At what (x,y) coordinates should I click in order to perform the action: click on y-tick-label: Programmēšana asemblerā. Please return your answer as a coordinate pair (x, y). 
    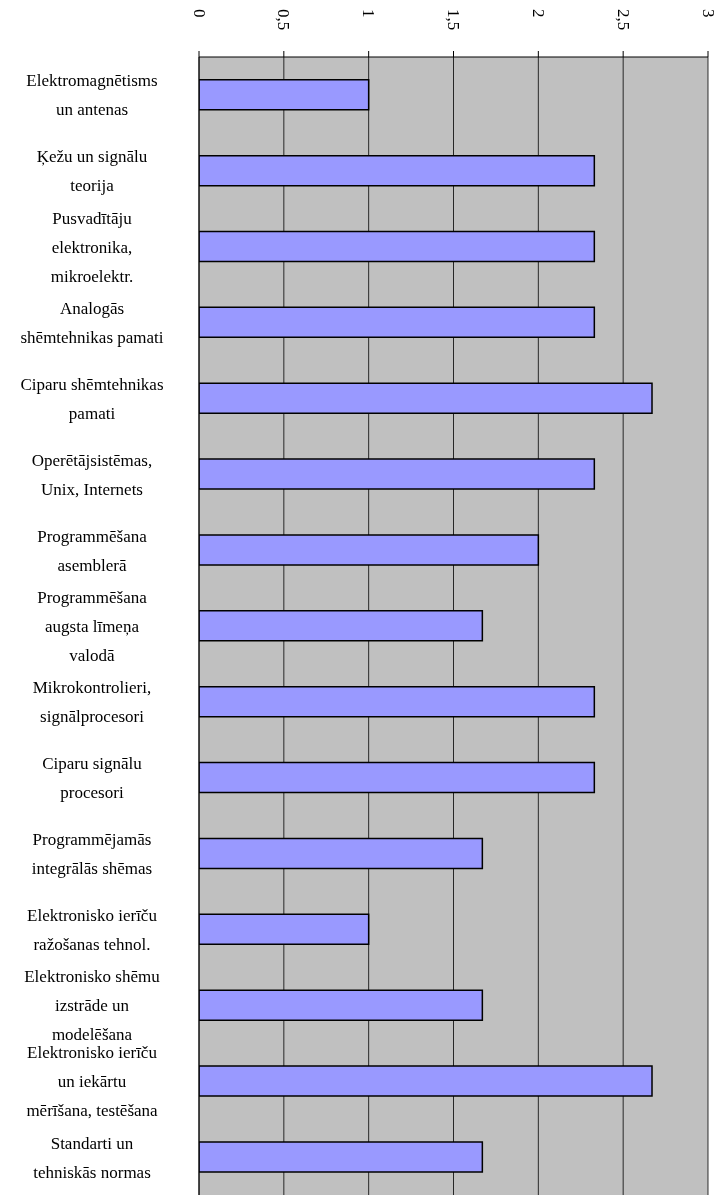
    Looking at the image, I should click on (92, 550).